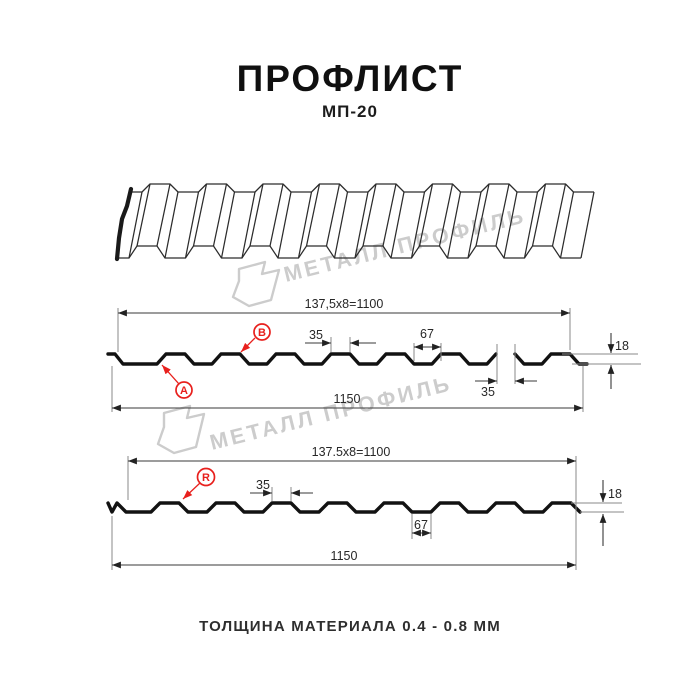  What do you see at coordinates (255, 338) in the screenshot?
I see `callout-b: B` at bounding box center [255, 338].